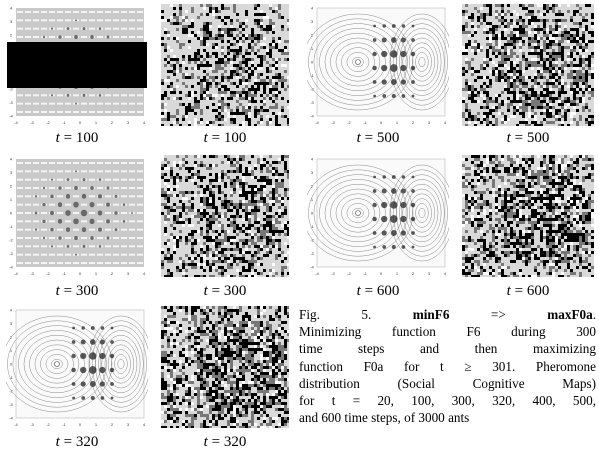  I want to click on contour-line, so click(420, 213).